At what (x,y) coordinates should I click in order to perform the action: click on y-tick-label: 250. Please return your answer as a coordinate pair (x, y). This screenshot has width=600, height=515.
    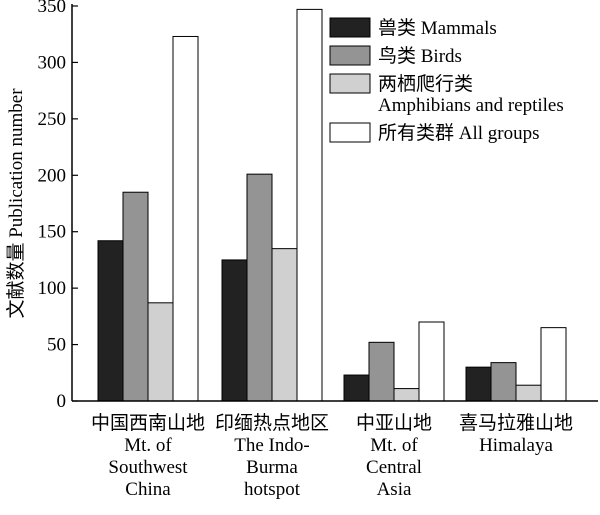
    Looking at the image, I should click on (52, 119).